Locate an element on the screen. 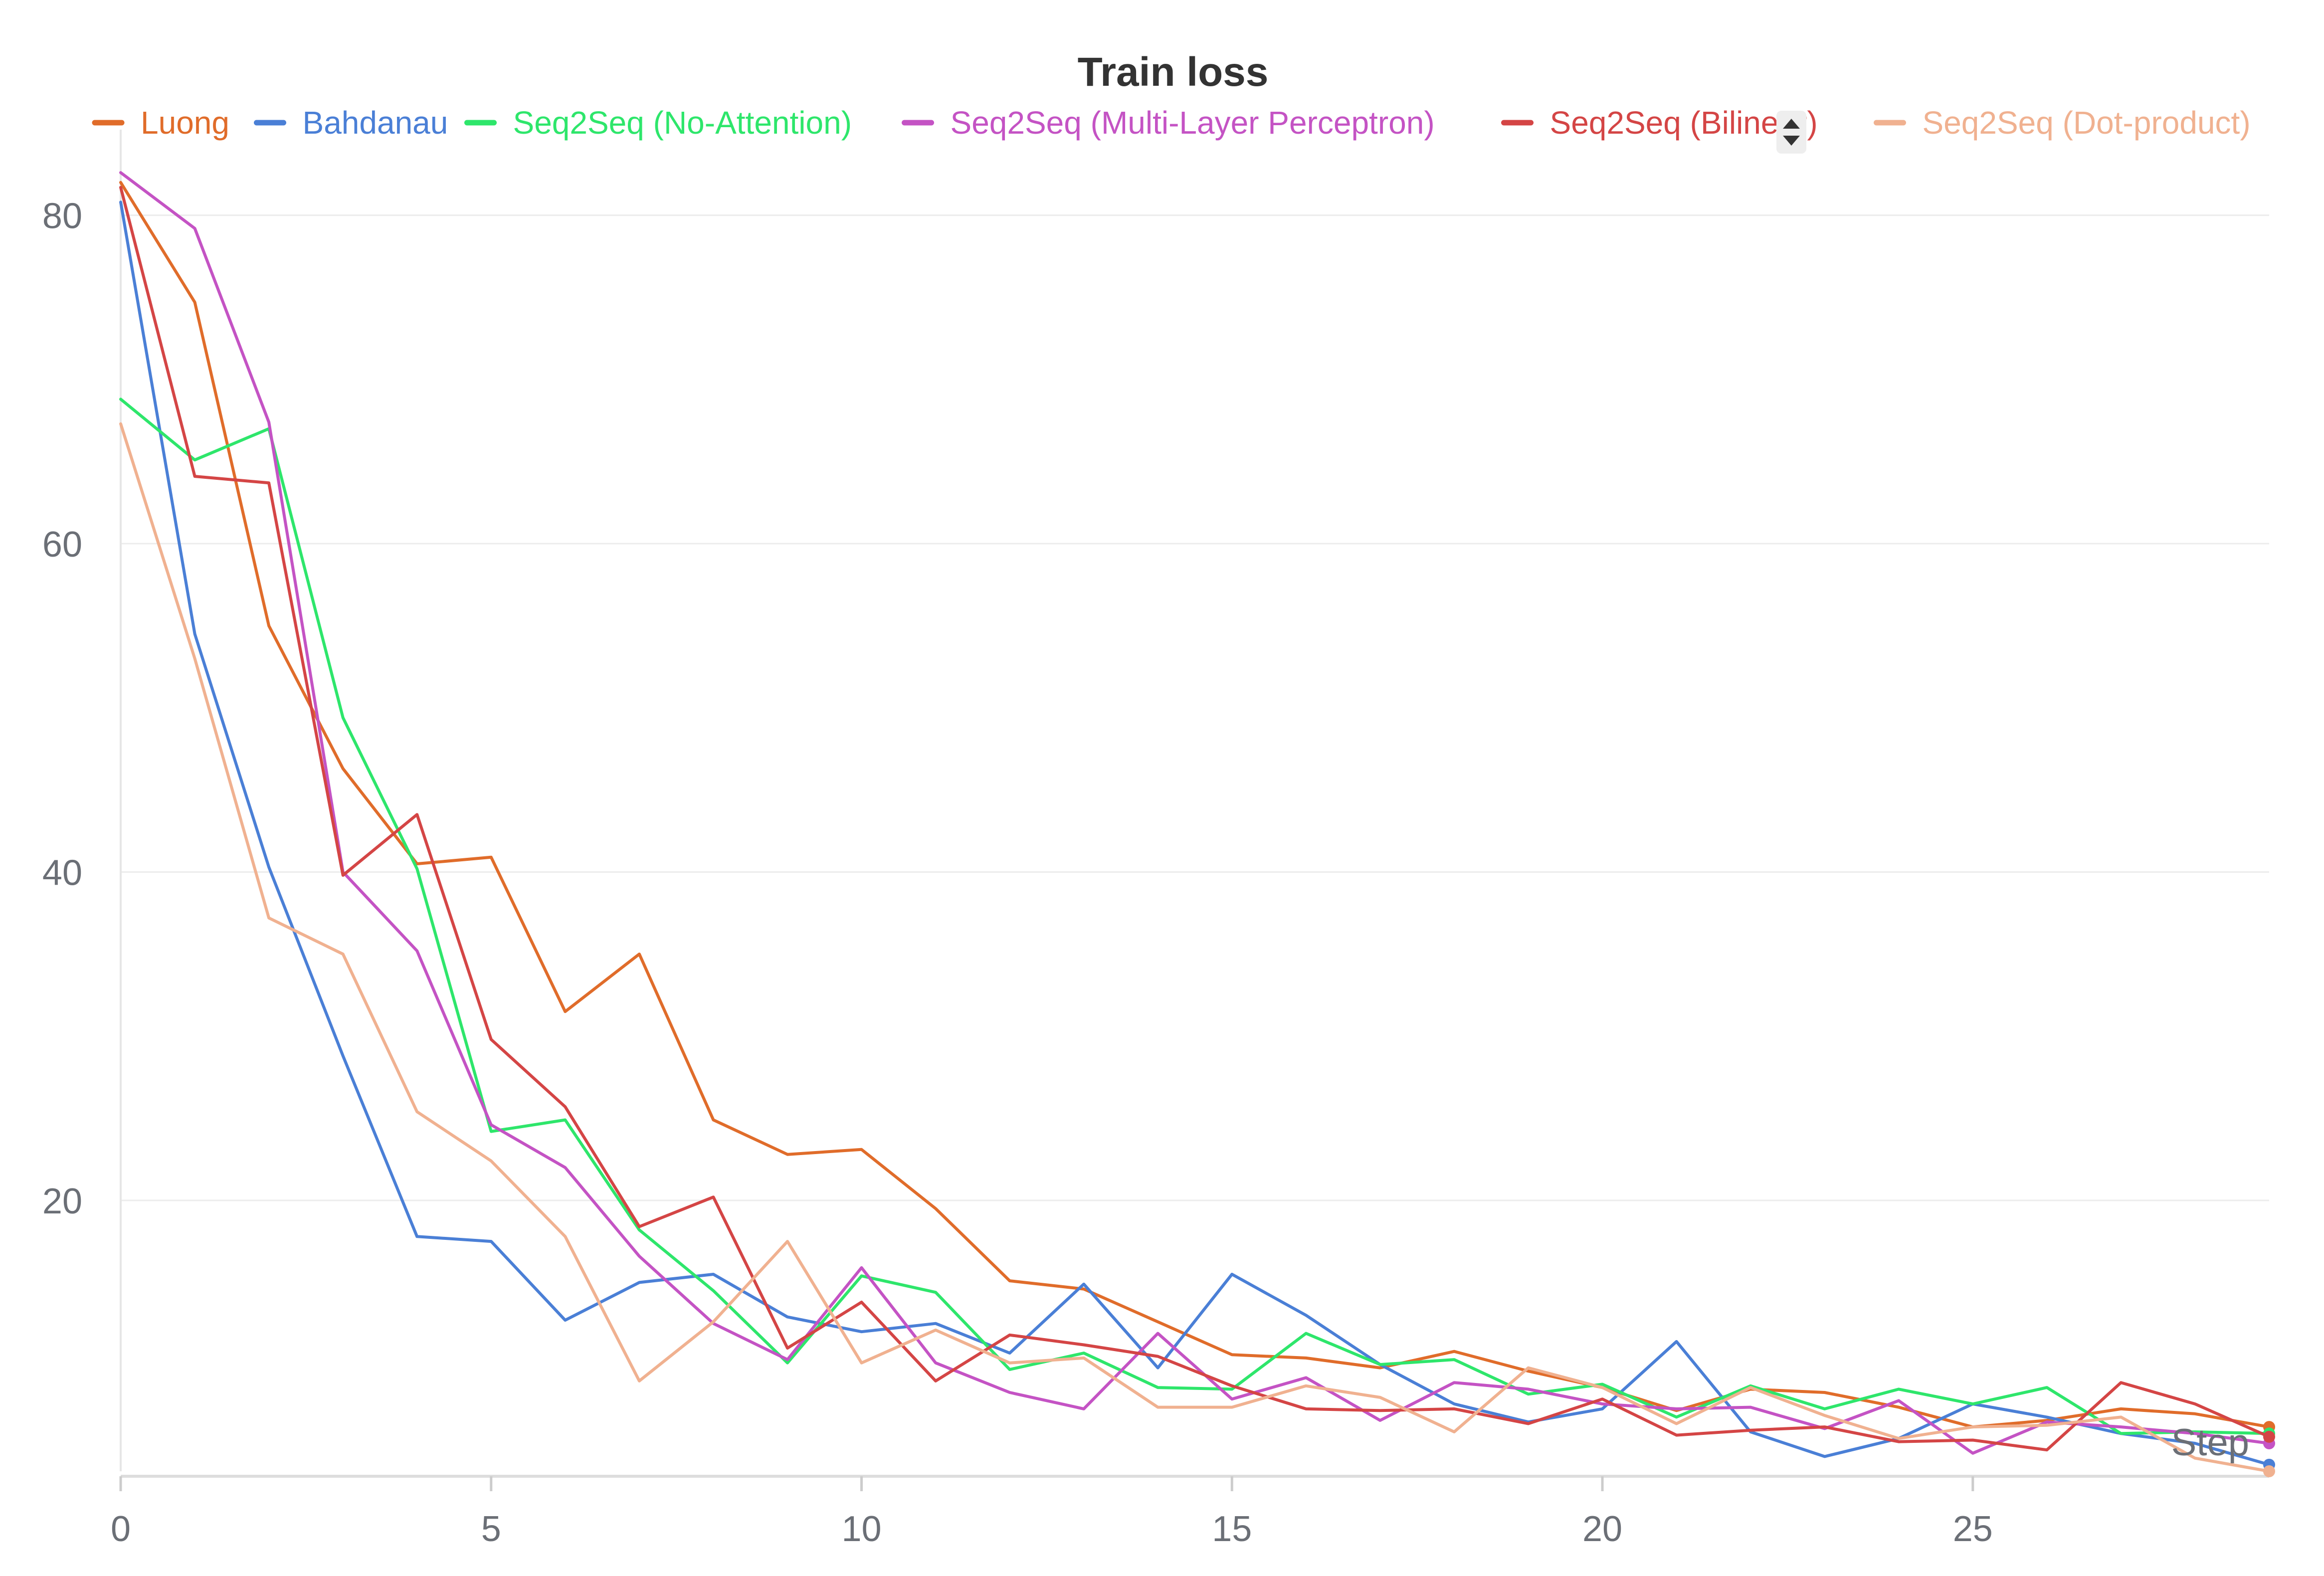 The width and height of the screenshot is (2324, 1576). legend-scroll-control is located at coordinates (1791, 133).